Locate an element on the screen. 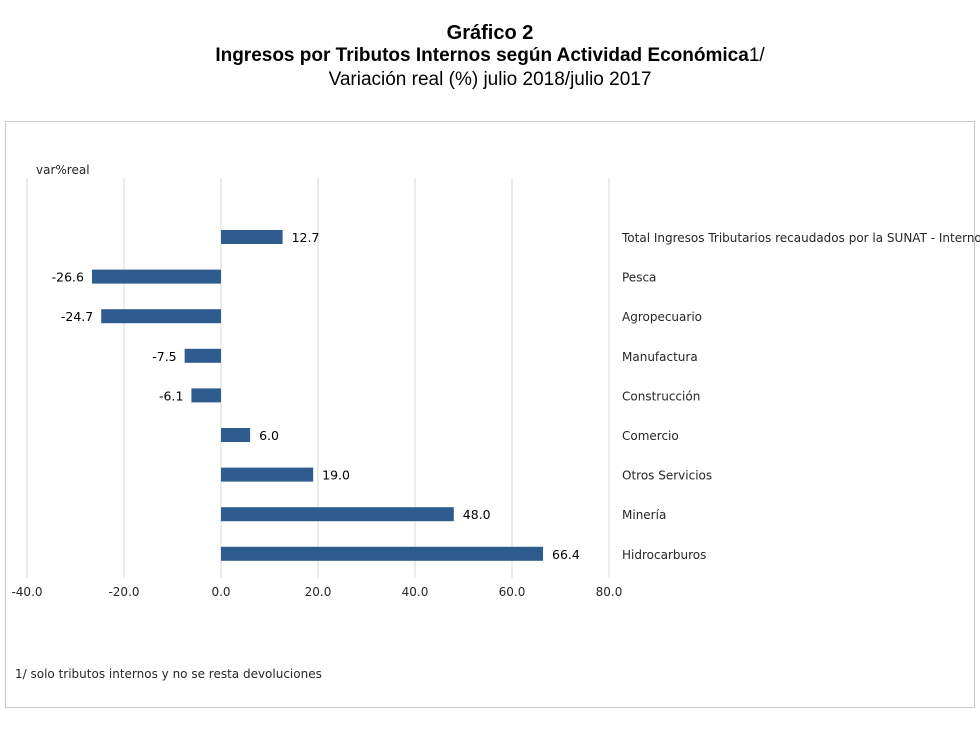  value-label: 12.7 is located at coordinates (306, 237).